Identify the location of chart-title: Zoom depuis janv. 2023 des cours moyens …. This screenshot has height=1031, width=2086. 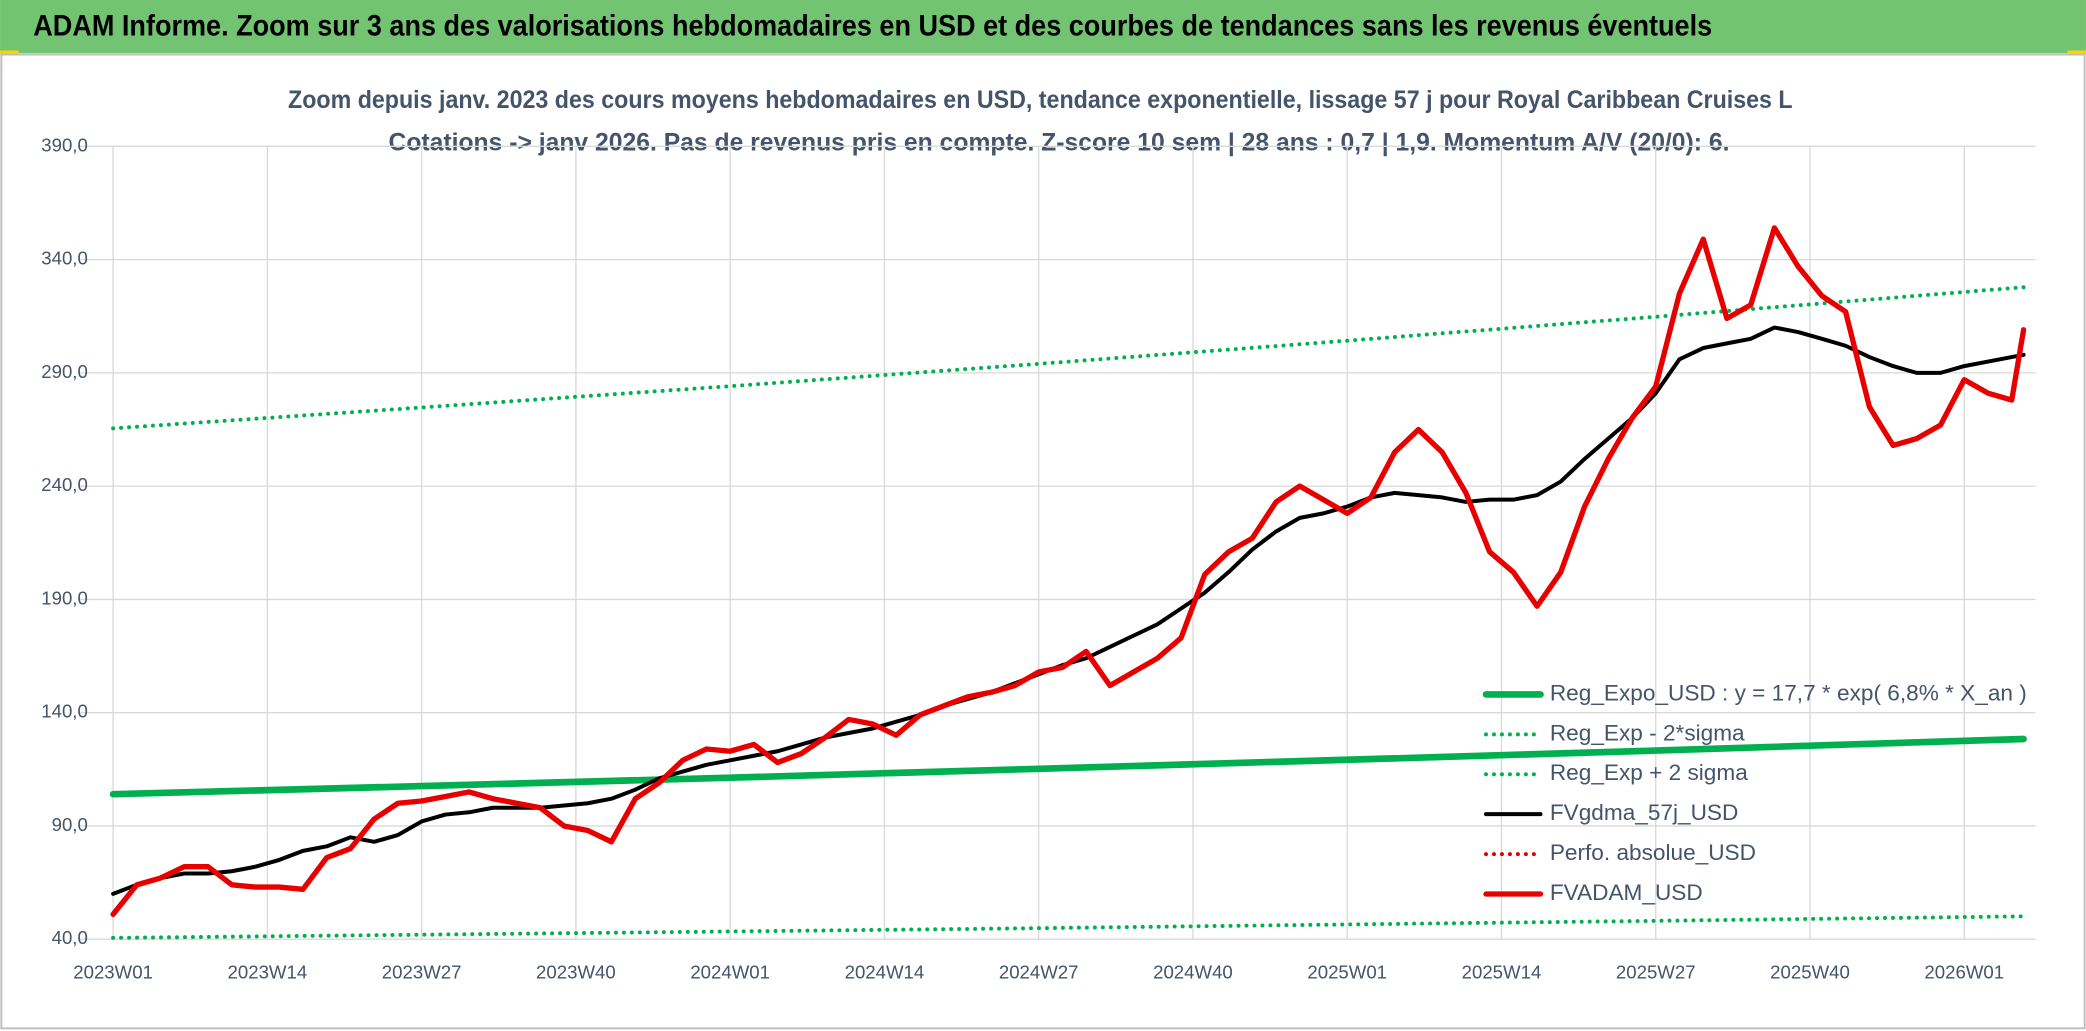
(1040, 100).